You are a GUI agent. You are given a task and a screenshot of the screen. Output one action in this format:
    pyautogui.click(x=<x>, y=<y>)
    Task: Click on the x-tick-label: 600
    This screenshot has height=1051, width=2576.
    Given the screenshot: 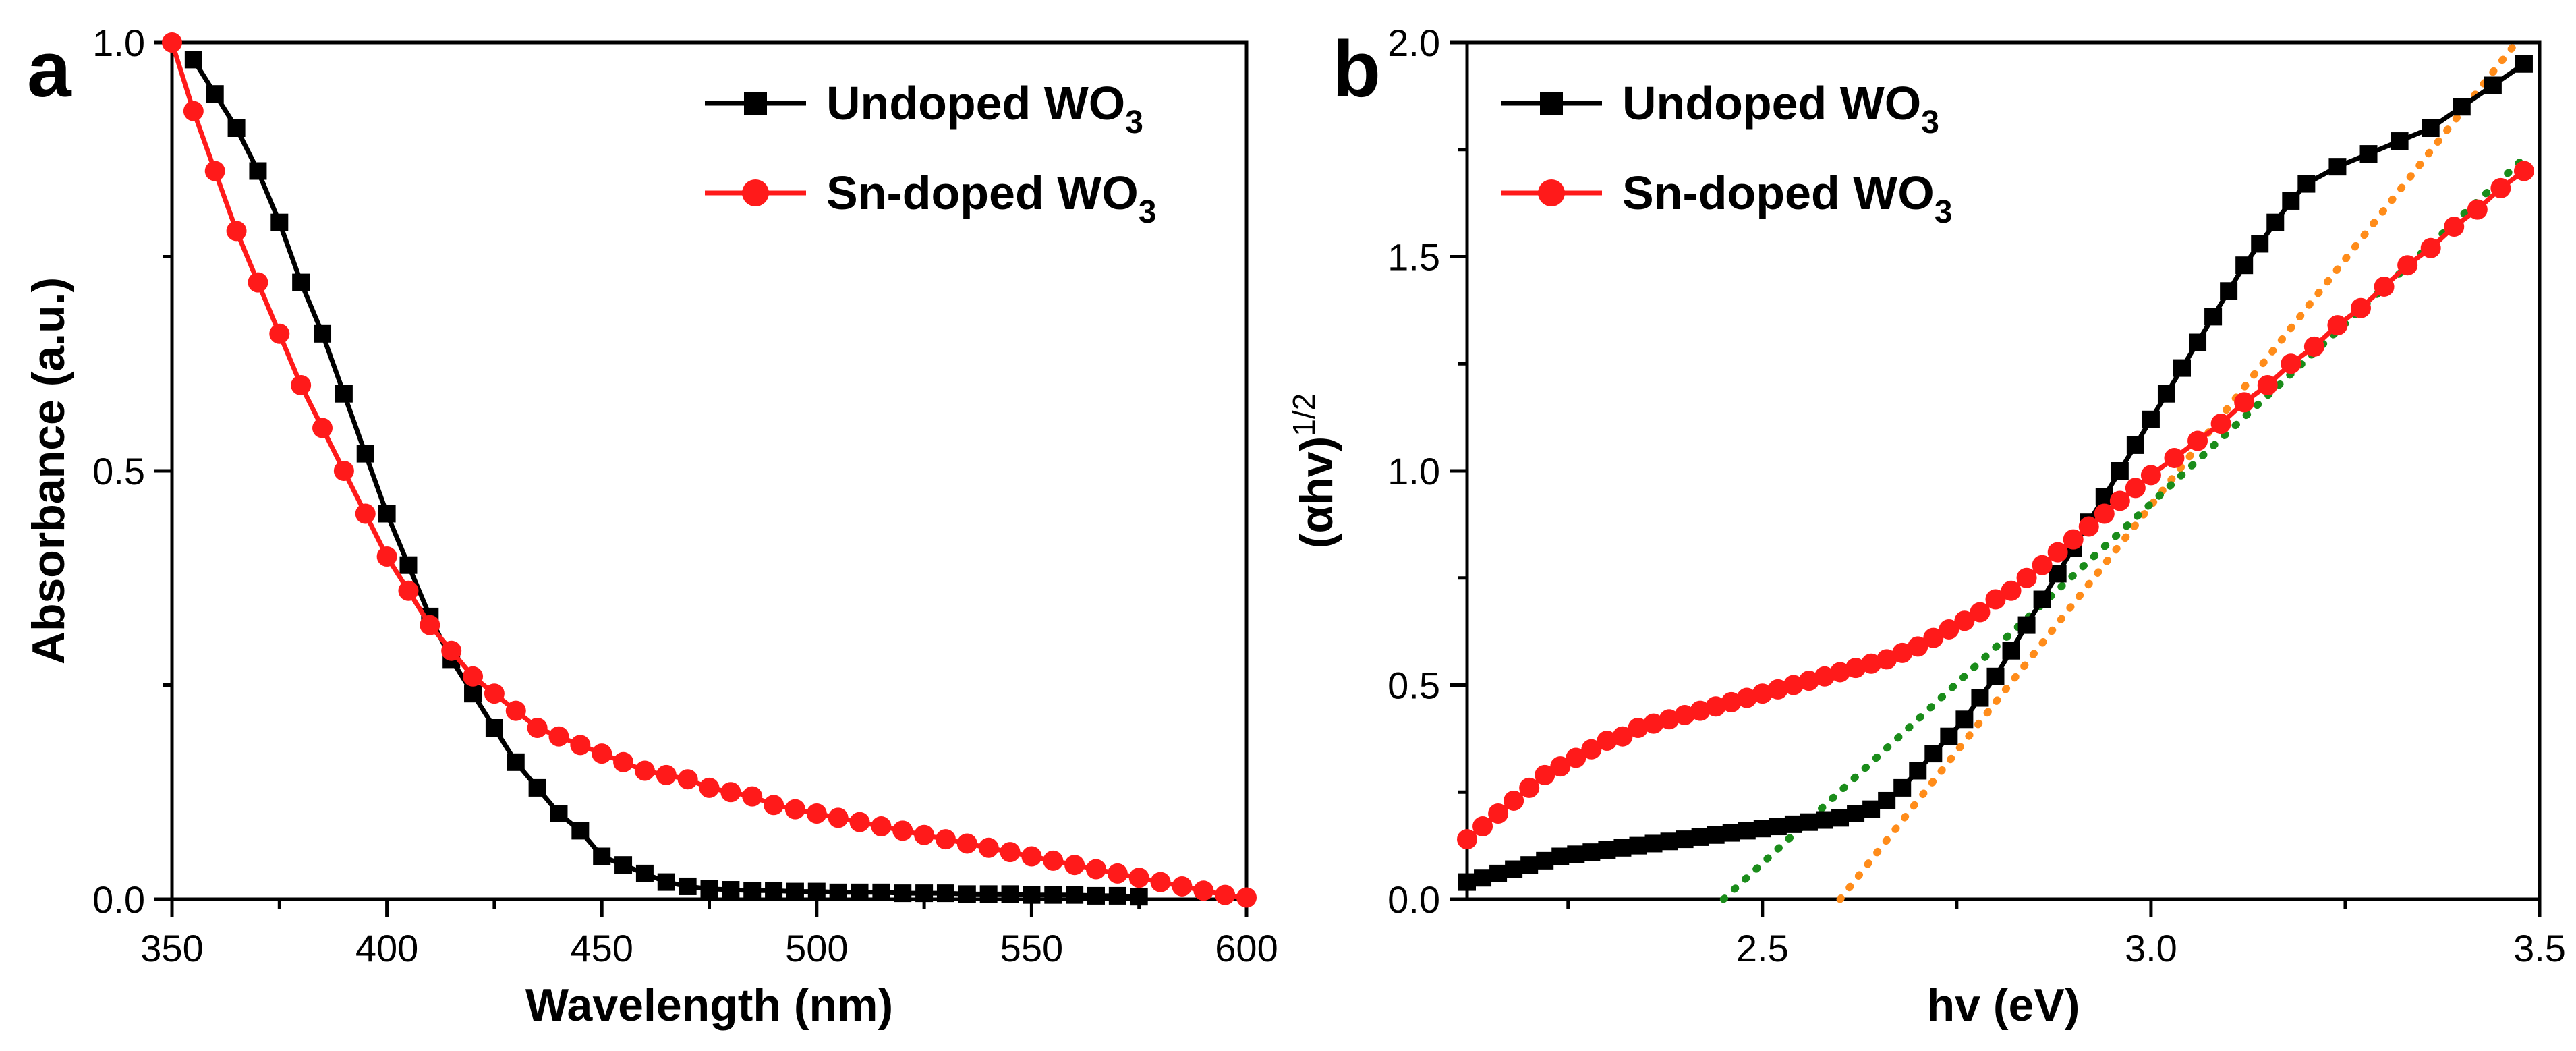 What is the action you would take?
    pyautogui.click(x=1246, y=948)
    